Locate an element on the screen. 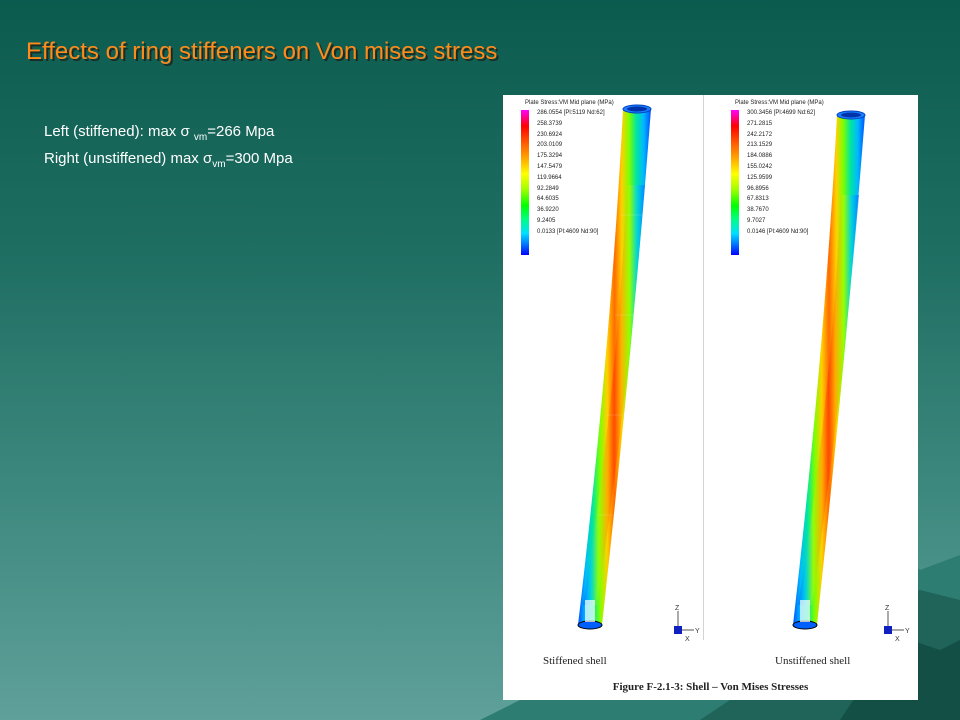 The height and width of the screenshot is (720, 960). bullet-unstiffened: Right (unstiffened) max σvm=300 Mpa is located at coordinates (168, 162).